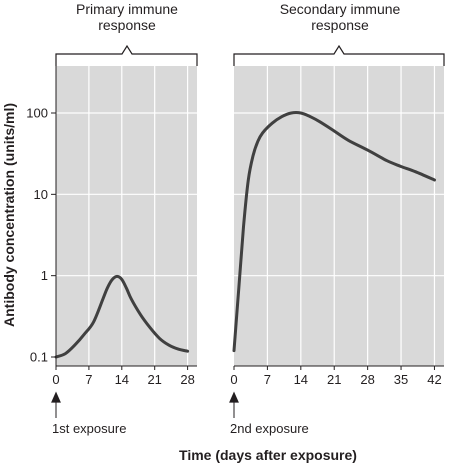 The width and height of the screenshot is (465, 465). What do you see at coordinates (122, 316) in the screenshot?
I see `primary-antibody-curve` at bounding box center [122, 316].